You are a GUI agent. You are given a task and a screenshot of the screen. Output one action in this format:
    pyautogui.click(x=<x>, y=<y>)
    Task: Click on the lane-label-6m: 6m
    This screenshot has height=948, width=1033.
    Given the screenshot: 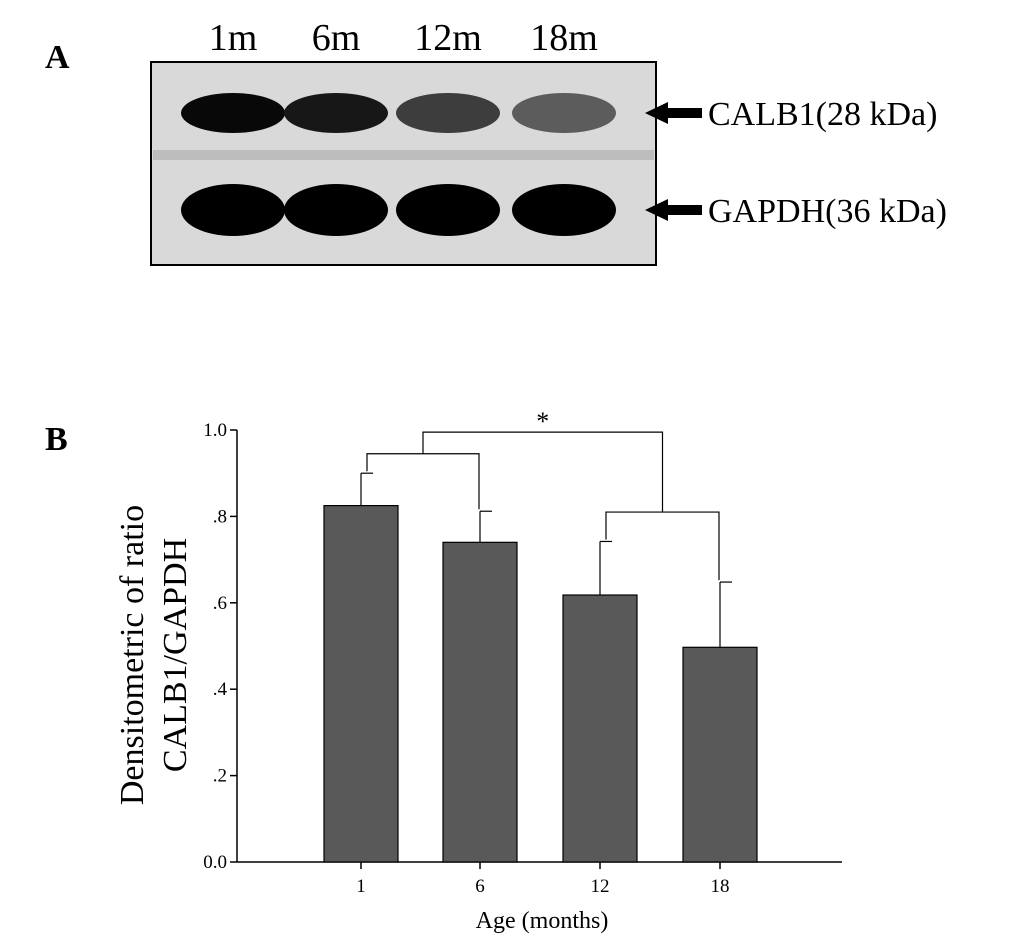 What is the action you would take?
    pyautogui.click(x=336, y=38)
    